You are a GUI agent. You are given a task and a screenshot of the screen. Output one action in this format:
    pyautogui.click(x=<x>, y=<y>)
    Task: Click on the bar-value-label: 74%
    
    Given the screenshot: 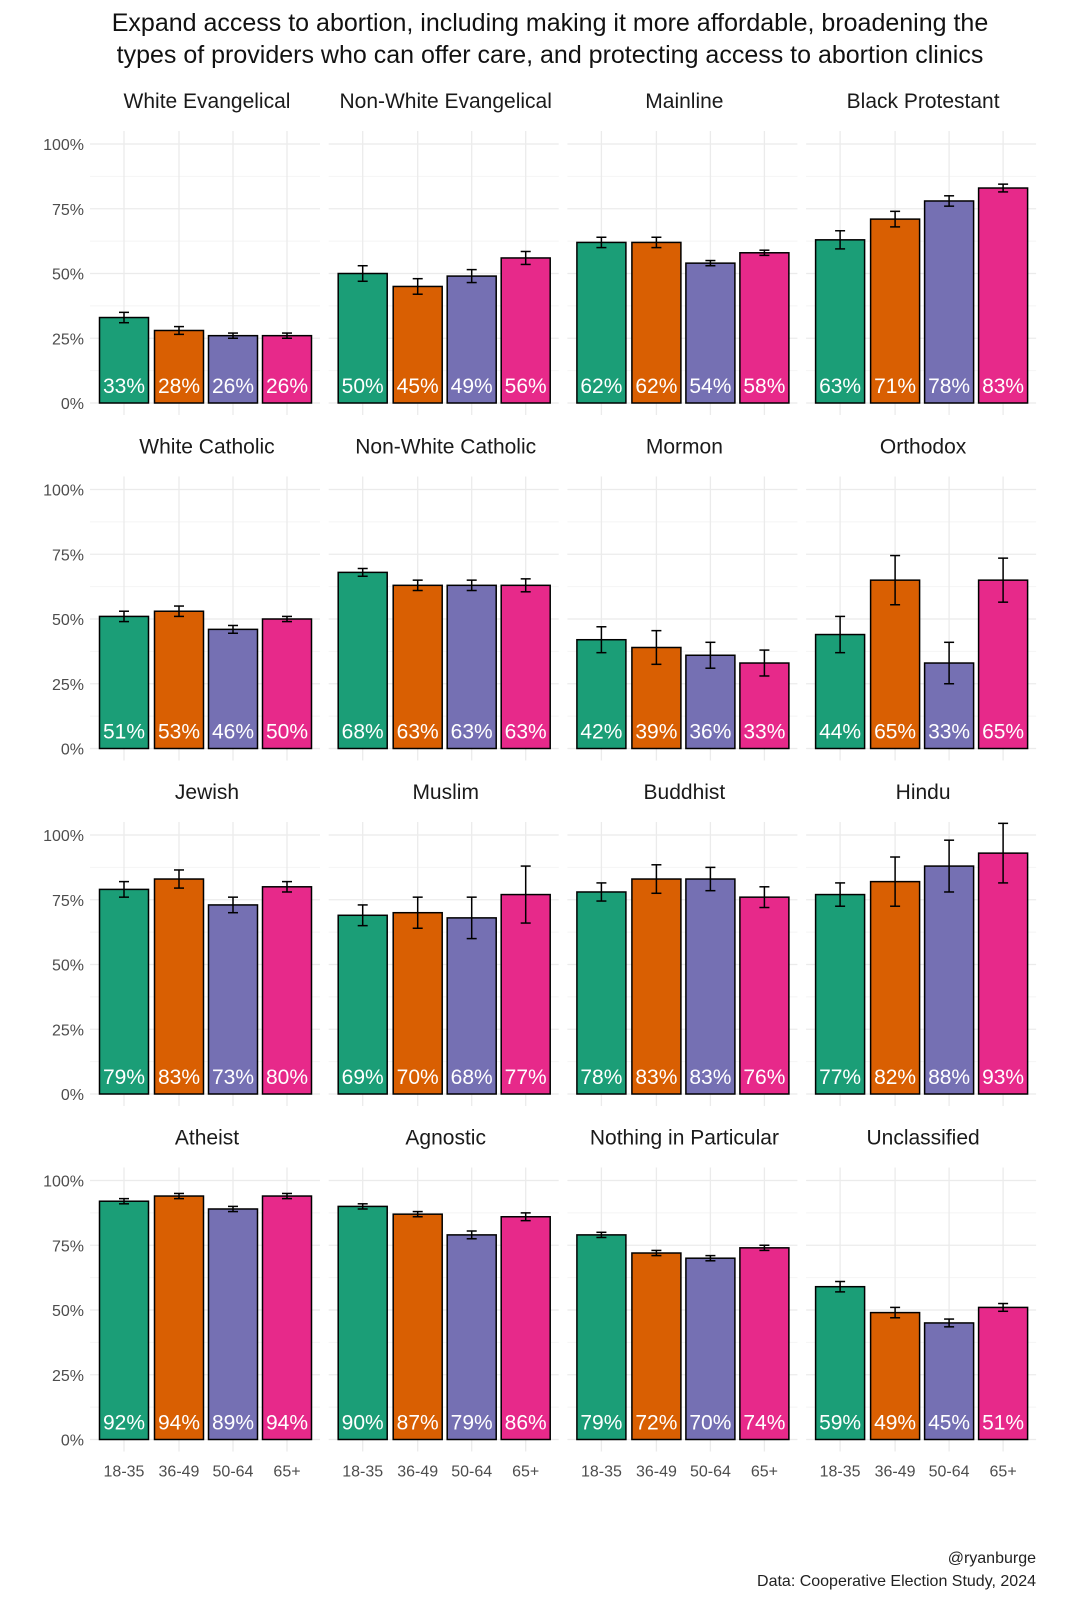 What is the action you would take?
    pyautogui.click(x=764, y=1423)
    